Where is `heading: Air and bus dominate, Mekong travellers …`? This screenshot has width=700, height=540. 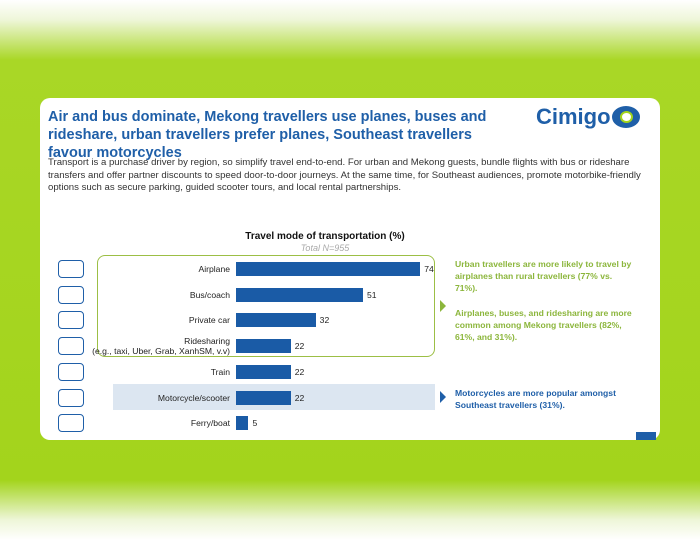 heading: Air and bus dominate, Mekong travellers … is located at coordinates (267, 135).